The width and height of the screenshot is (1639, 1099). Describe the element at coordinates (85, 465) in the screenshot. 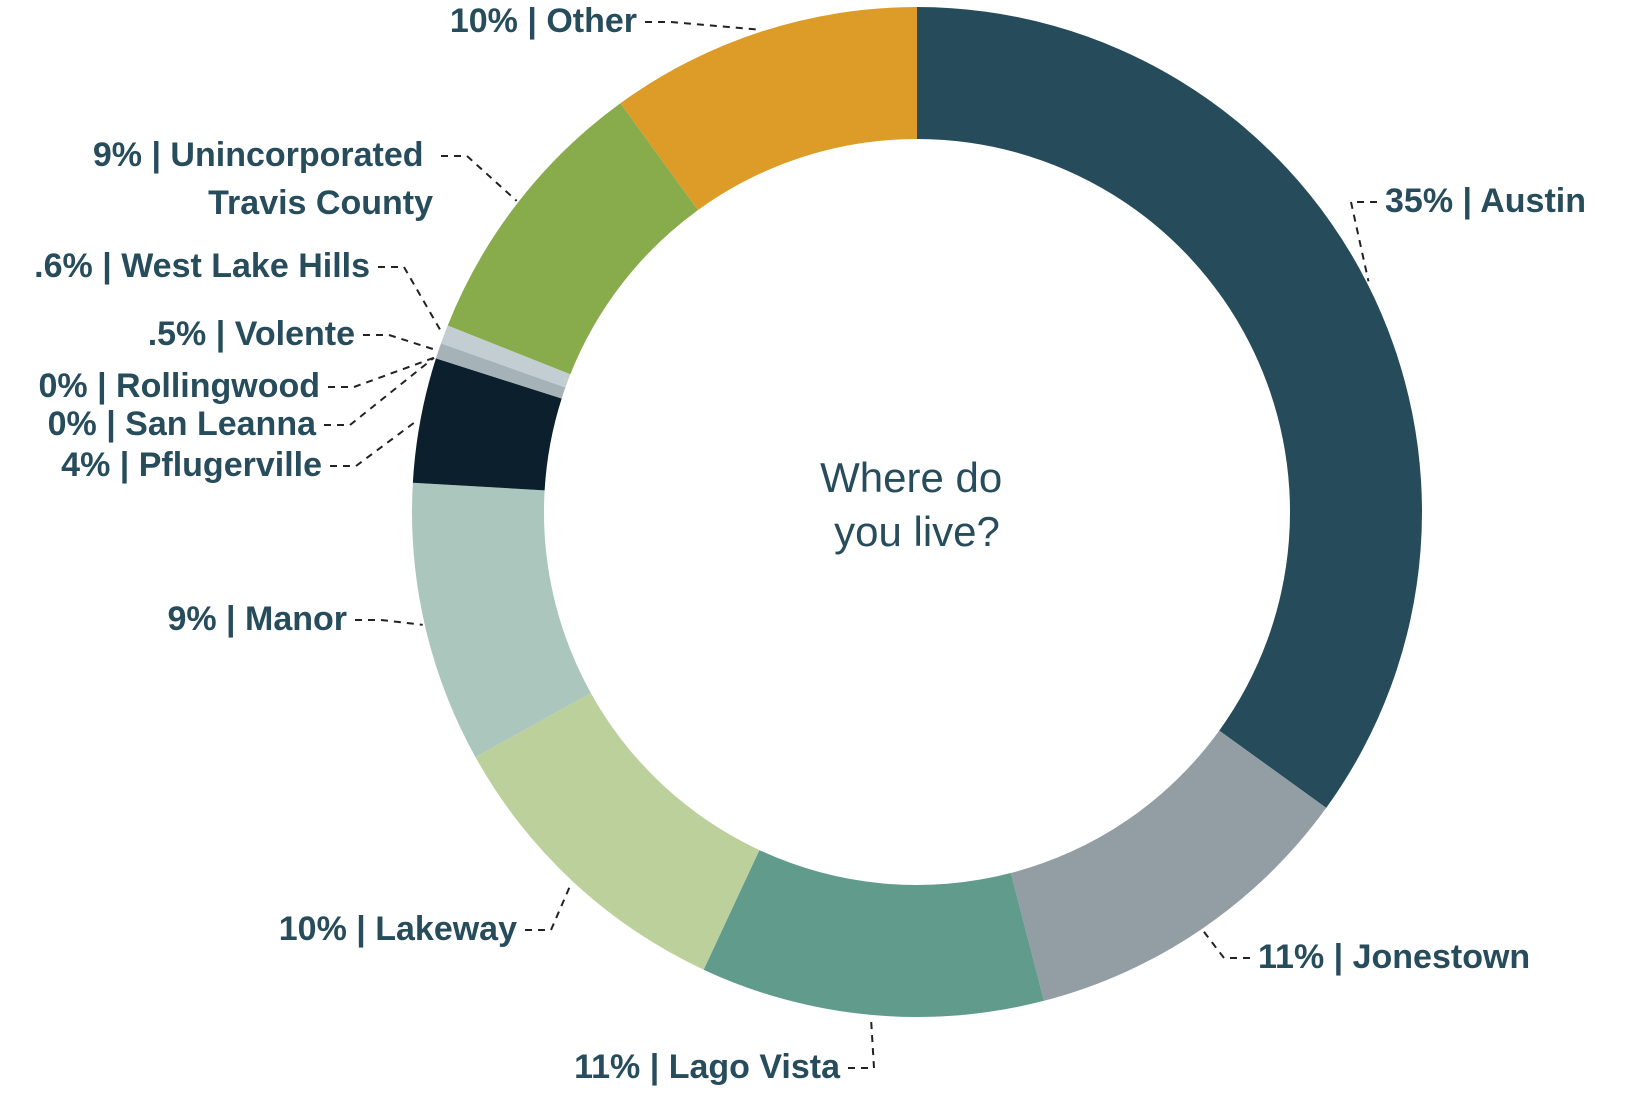

I see `value-label: 4%` at that location.